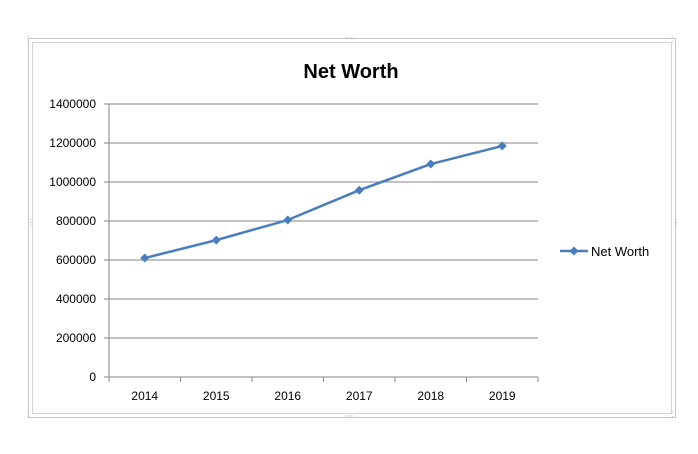 This screenshot has height=454, width=698. Describe the element at coordinates (430, 396) in the screenshot. I see `x-tick-label: 2018` at that location.